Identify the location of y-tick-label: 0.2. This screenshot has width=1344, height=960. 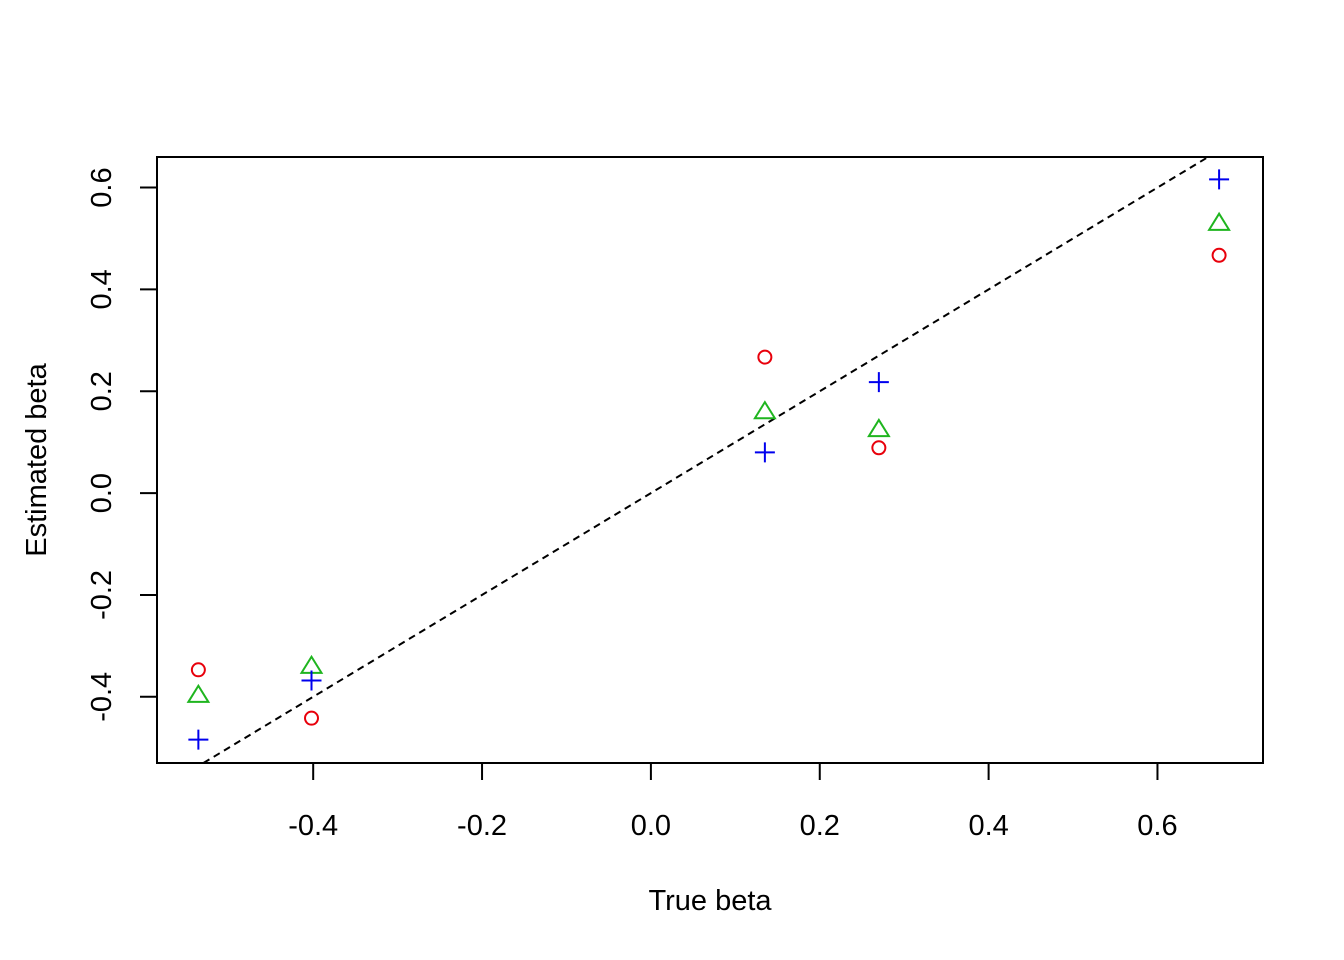
(102, 391).